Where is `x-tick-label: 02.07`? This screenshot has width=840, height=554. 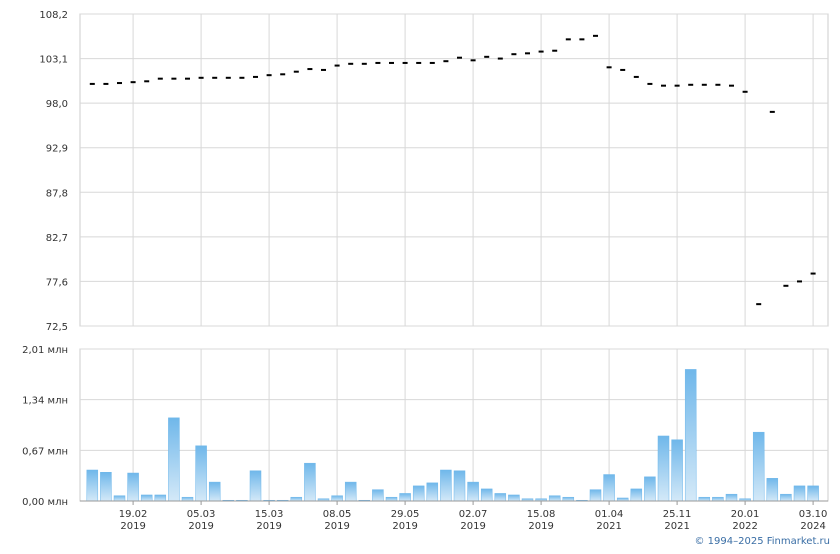
x-tick-label: 02.07 is located at coordinates (473, 514).